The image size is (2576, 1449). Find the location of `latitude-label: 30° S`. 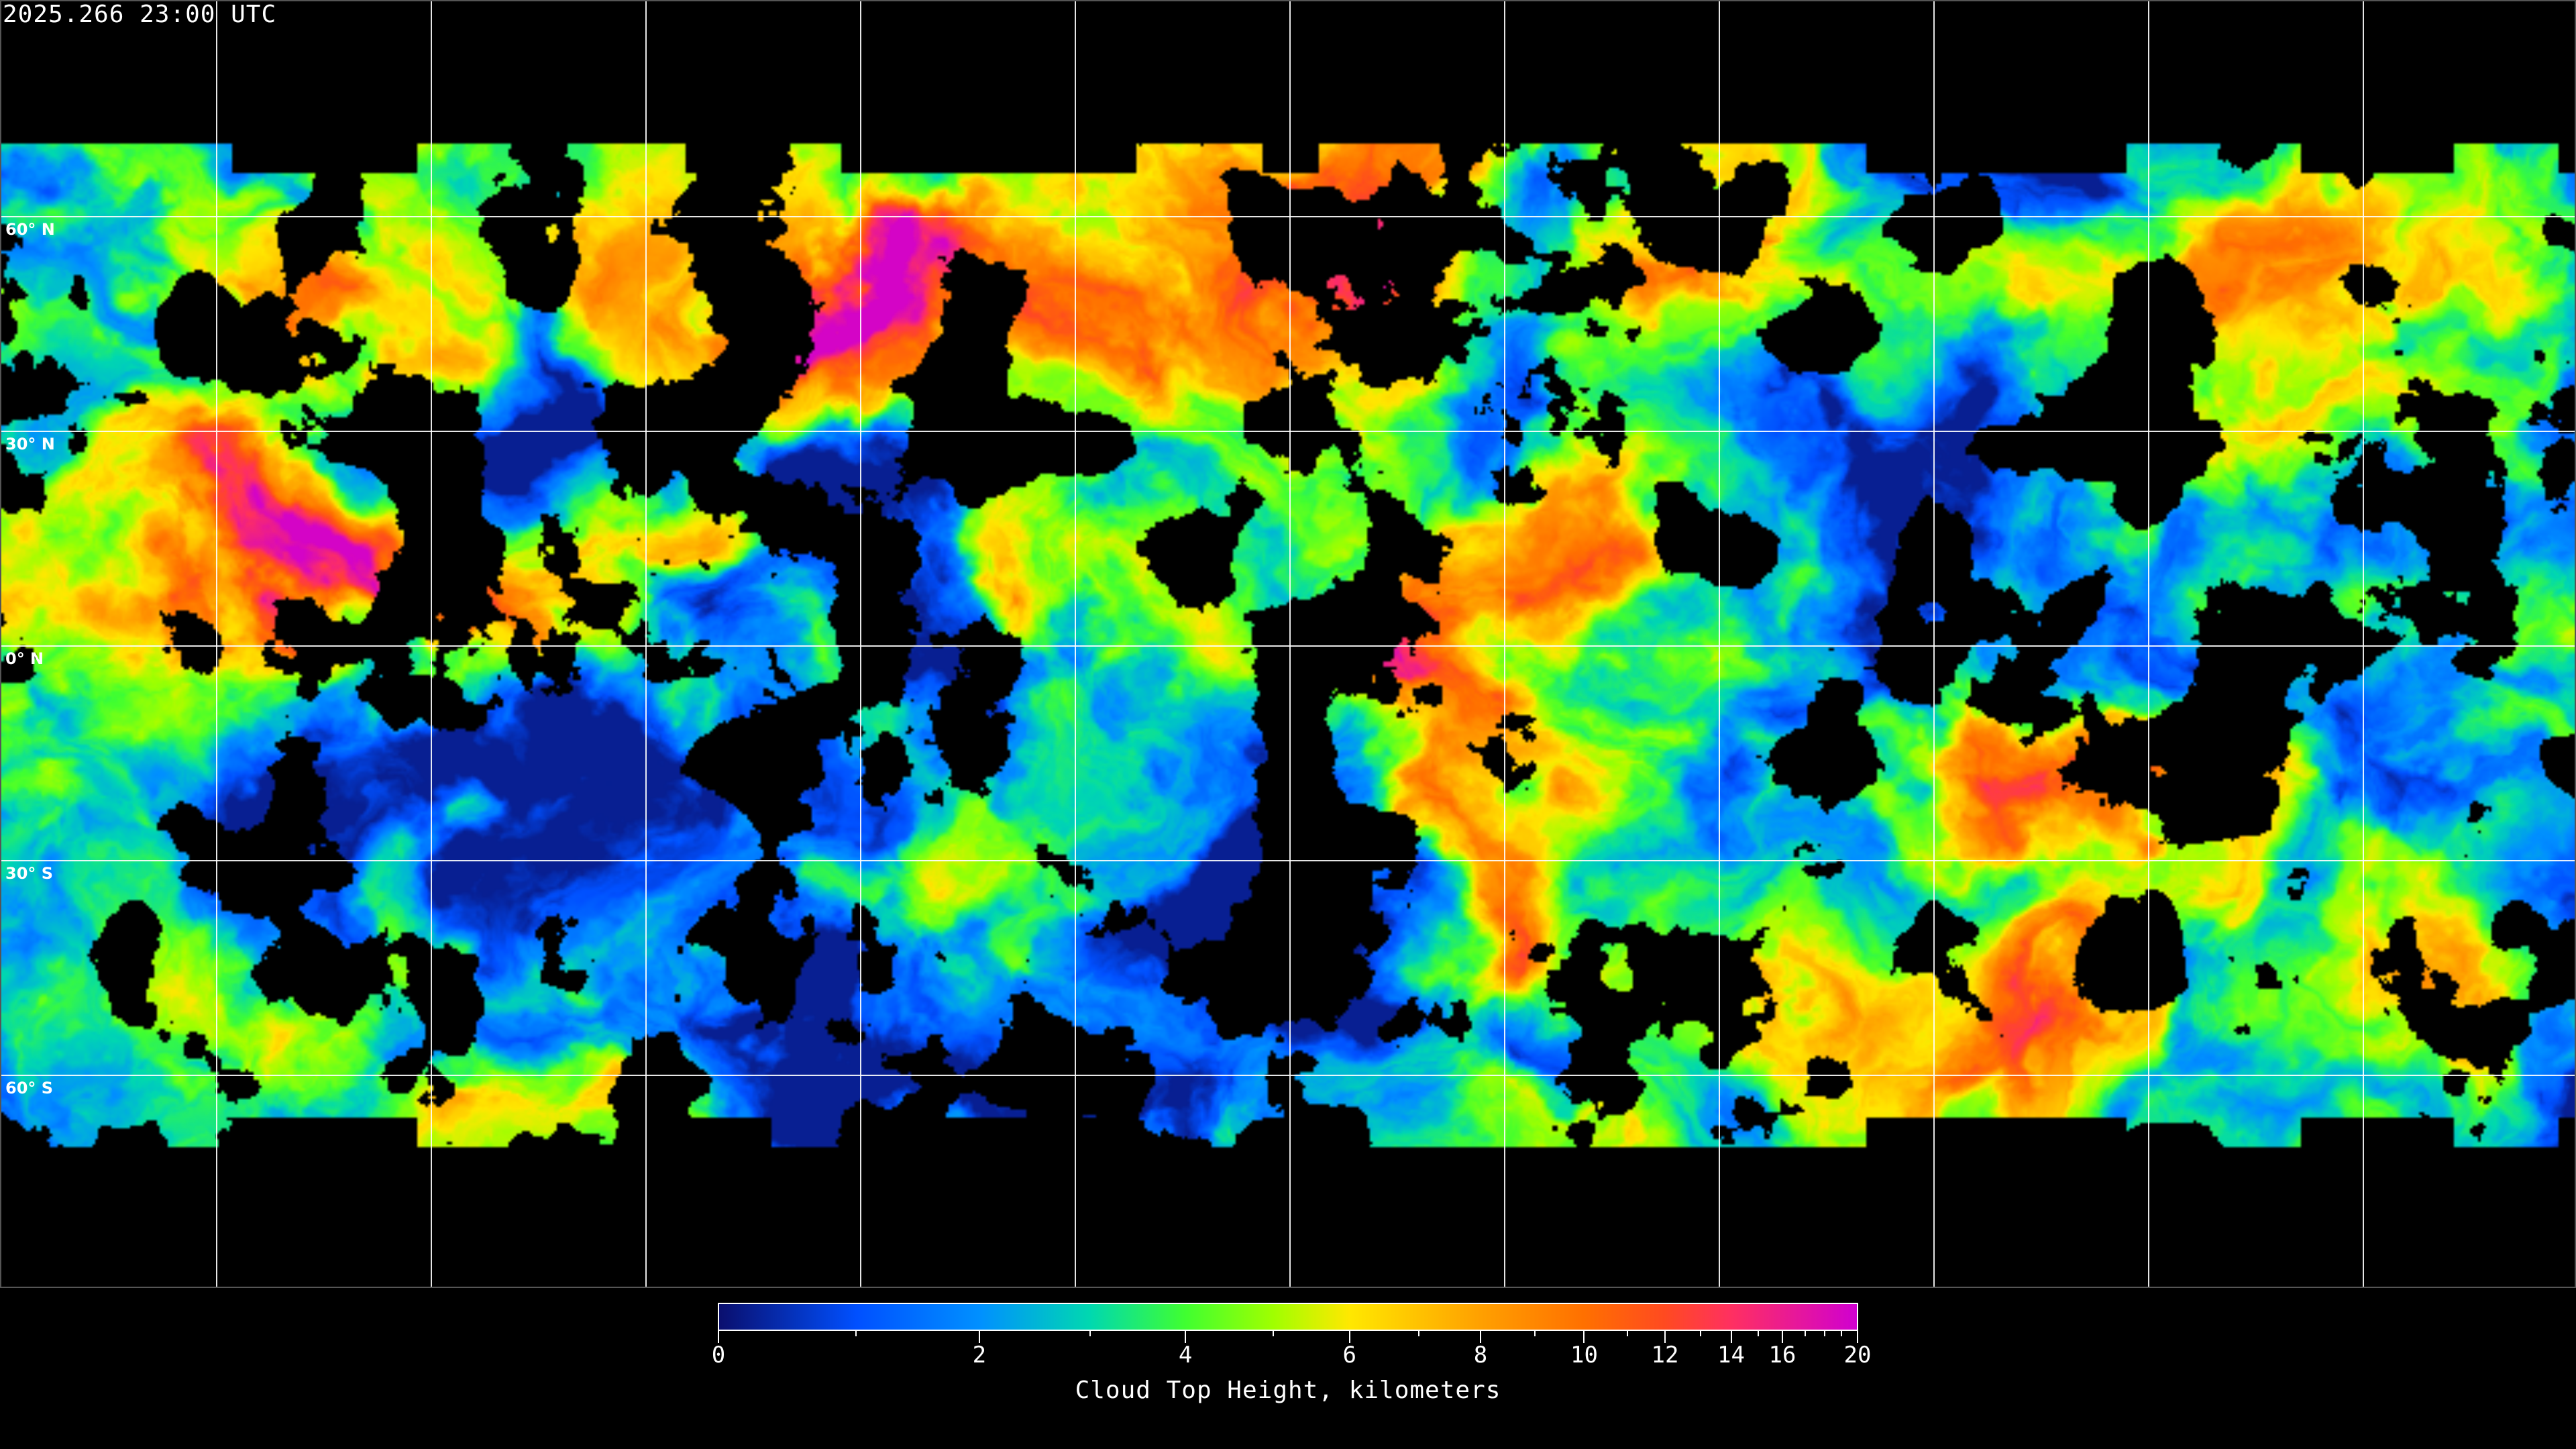

latitude-label: 30° S is located at coordinates (29, 873).